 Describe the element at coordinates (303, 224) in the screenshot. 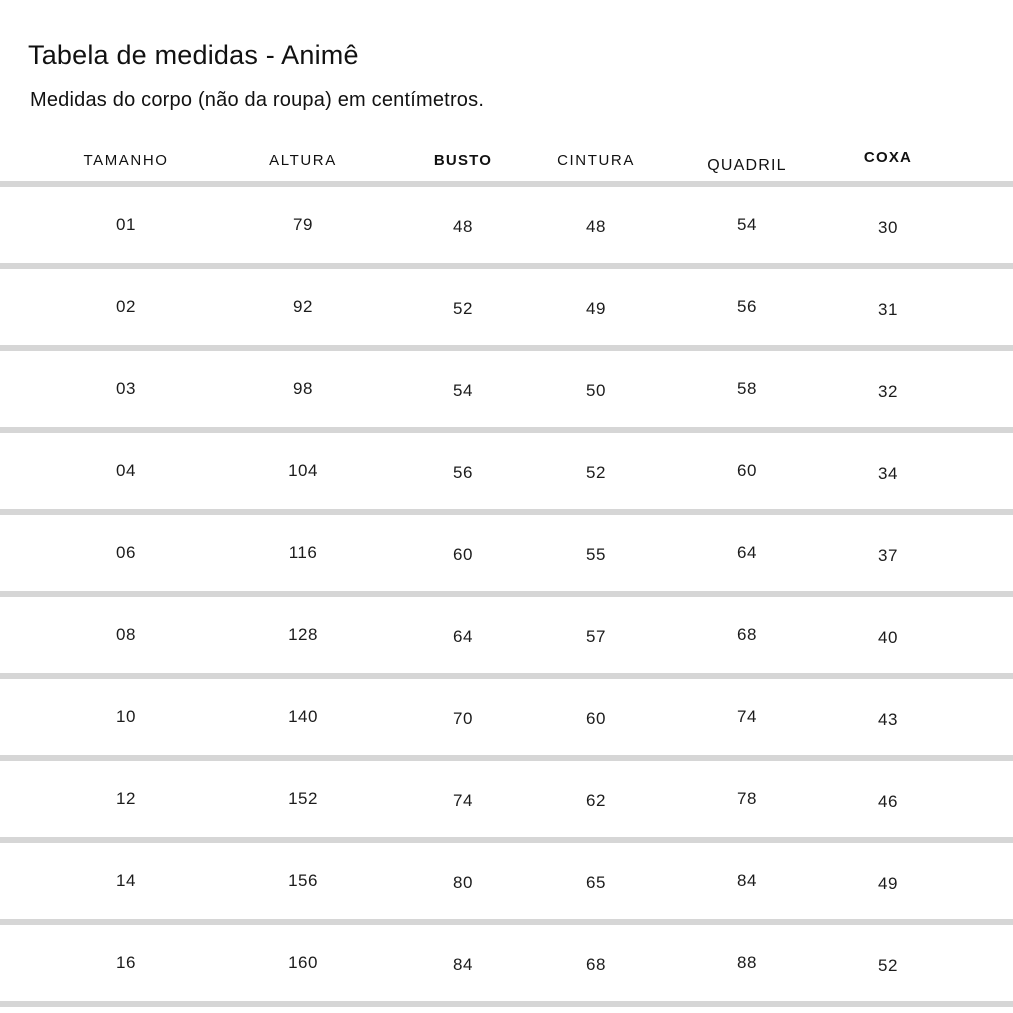

I see `table-cell-altura: 79` at that location.